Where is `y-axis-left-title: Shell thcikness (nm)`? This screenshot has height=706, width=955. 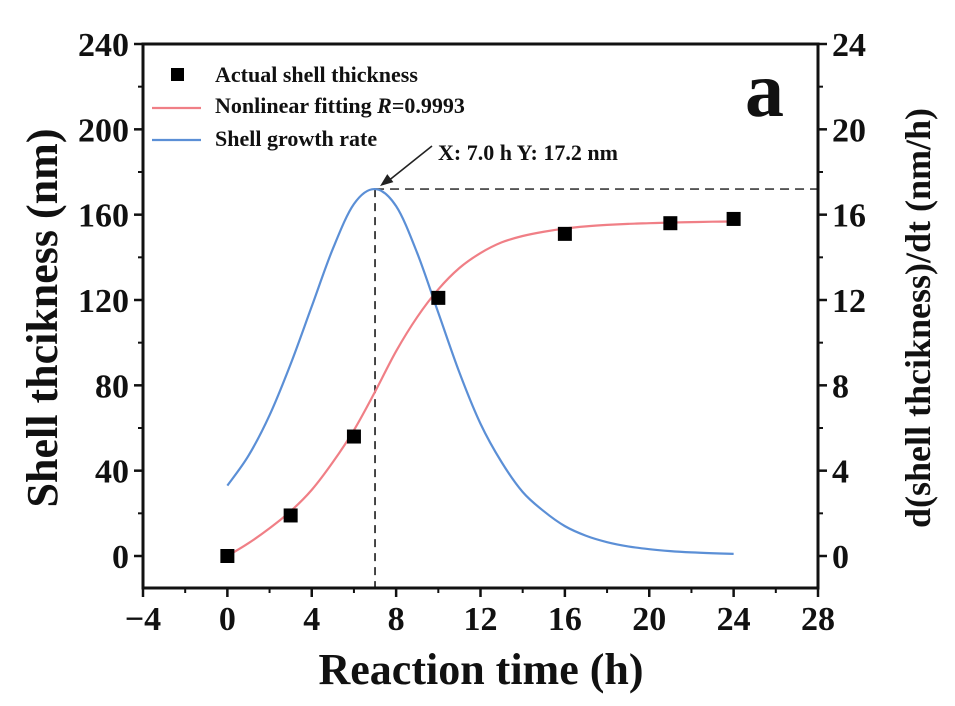
y-axis-left-title: Shell thcikness (nm) is located at coordinates (42, 318).